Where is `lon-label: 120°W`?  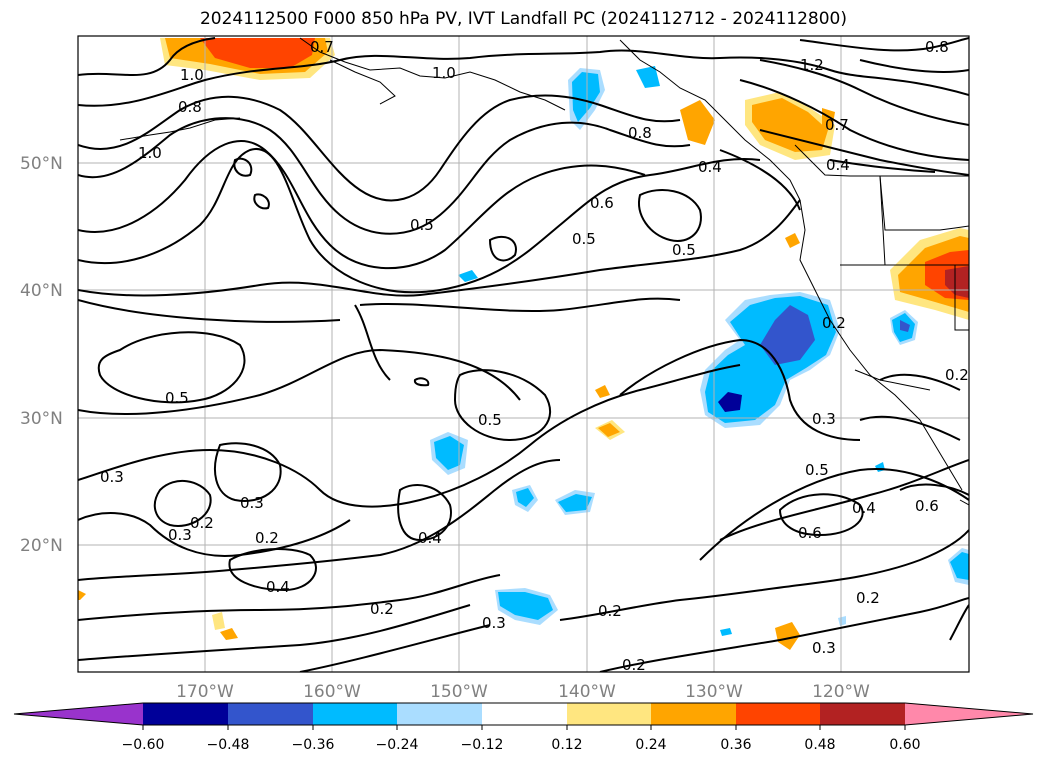
lon-label: 120°W is located at coordinates (841, 692).